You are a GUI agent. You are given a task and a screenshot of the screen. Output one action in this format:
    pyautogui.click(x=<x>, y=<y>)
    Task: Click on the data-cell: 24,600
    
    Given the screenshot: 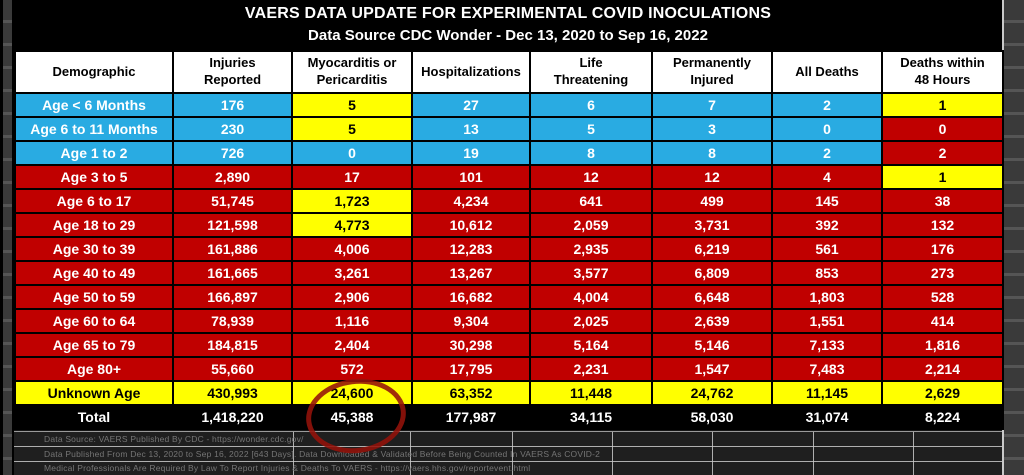 What is the action you would take?
    pyautogui.click(x=352, y=393)
    